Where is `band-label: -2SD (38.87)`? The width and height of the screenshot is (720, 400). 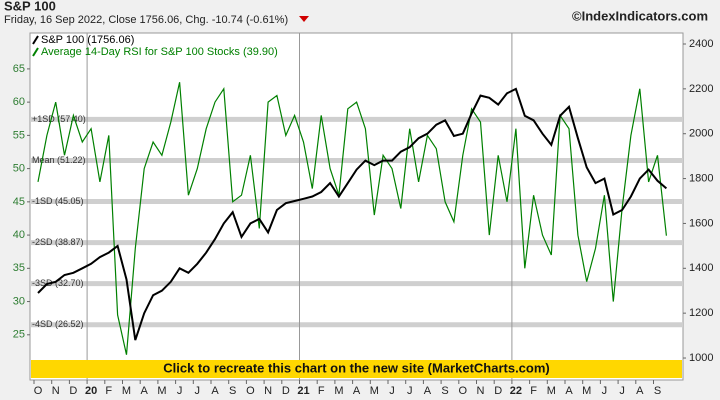
band-label: -2SD (38.87) is located at coordinates (58, 242).